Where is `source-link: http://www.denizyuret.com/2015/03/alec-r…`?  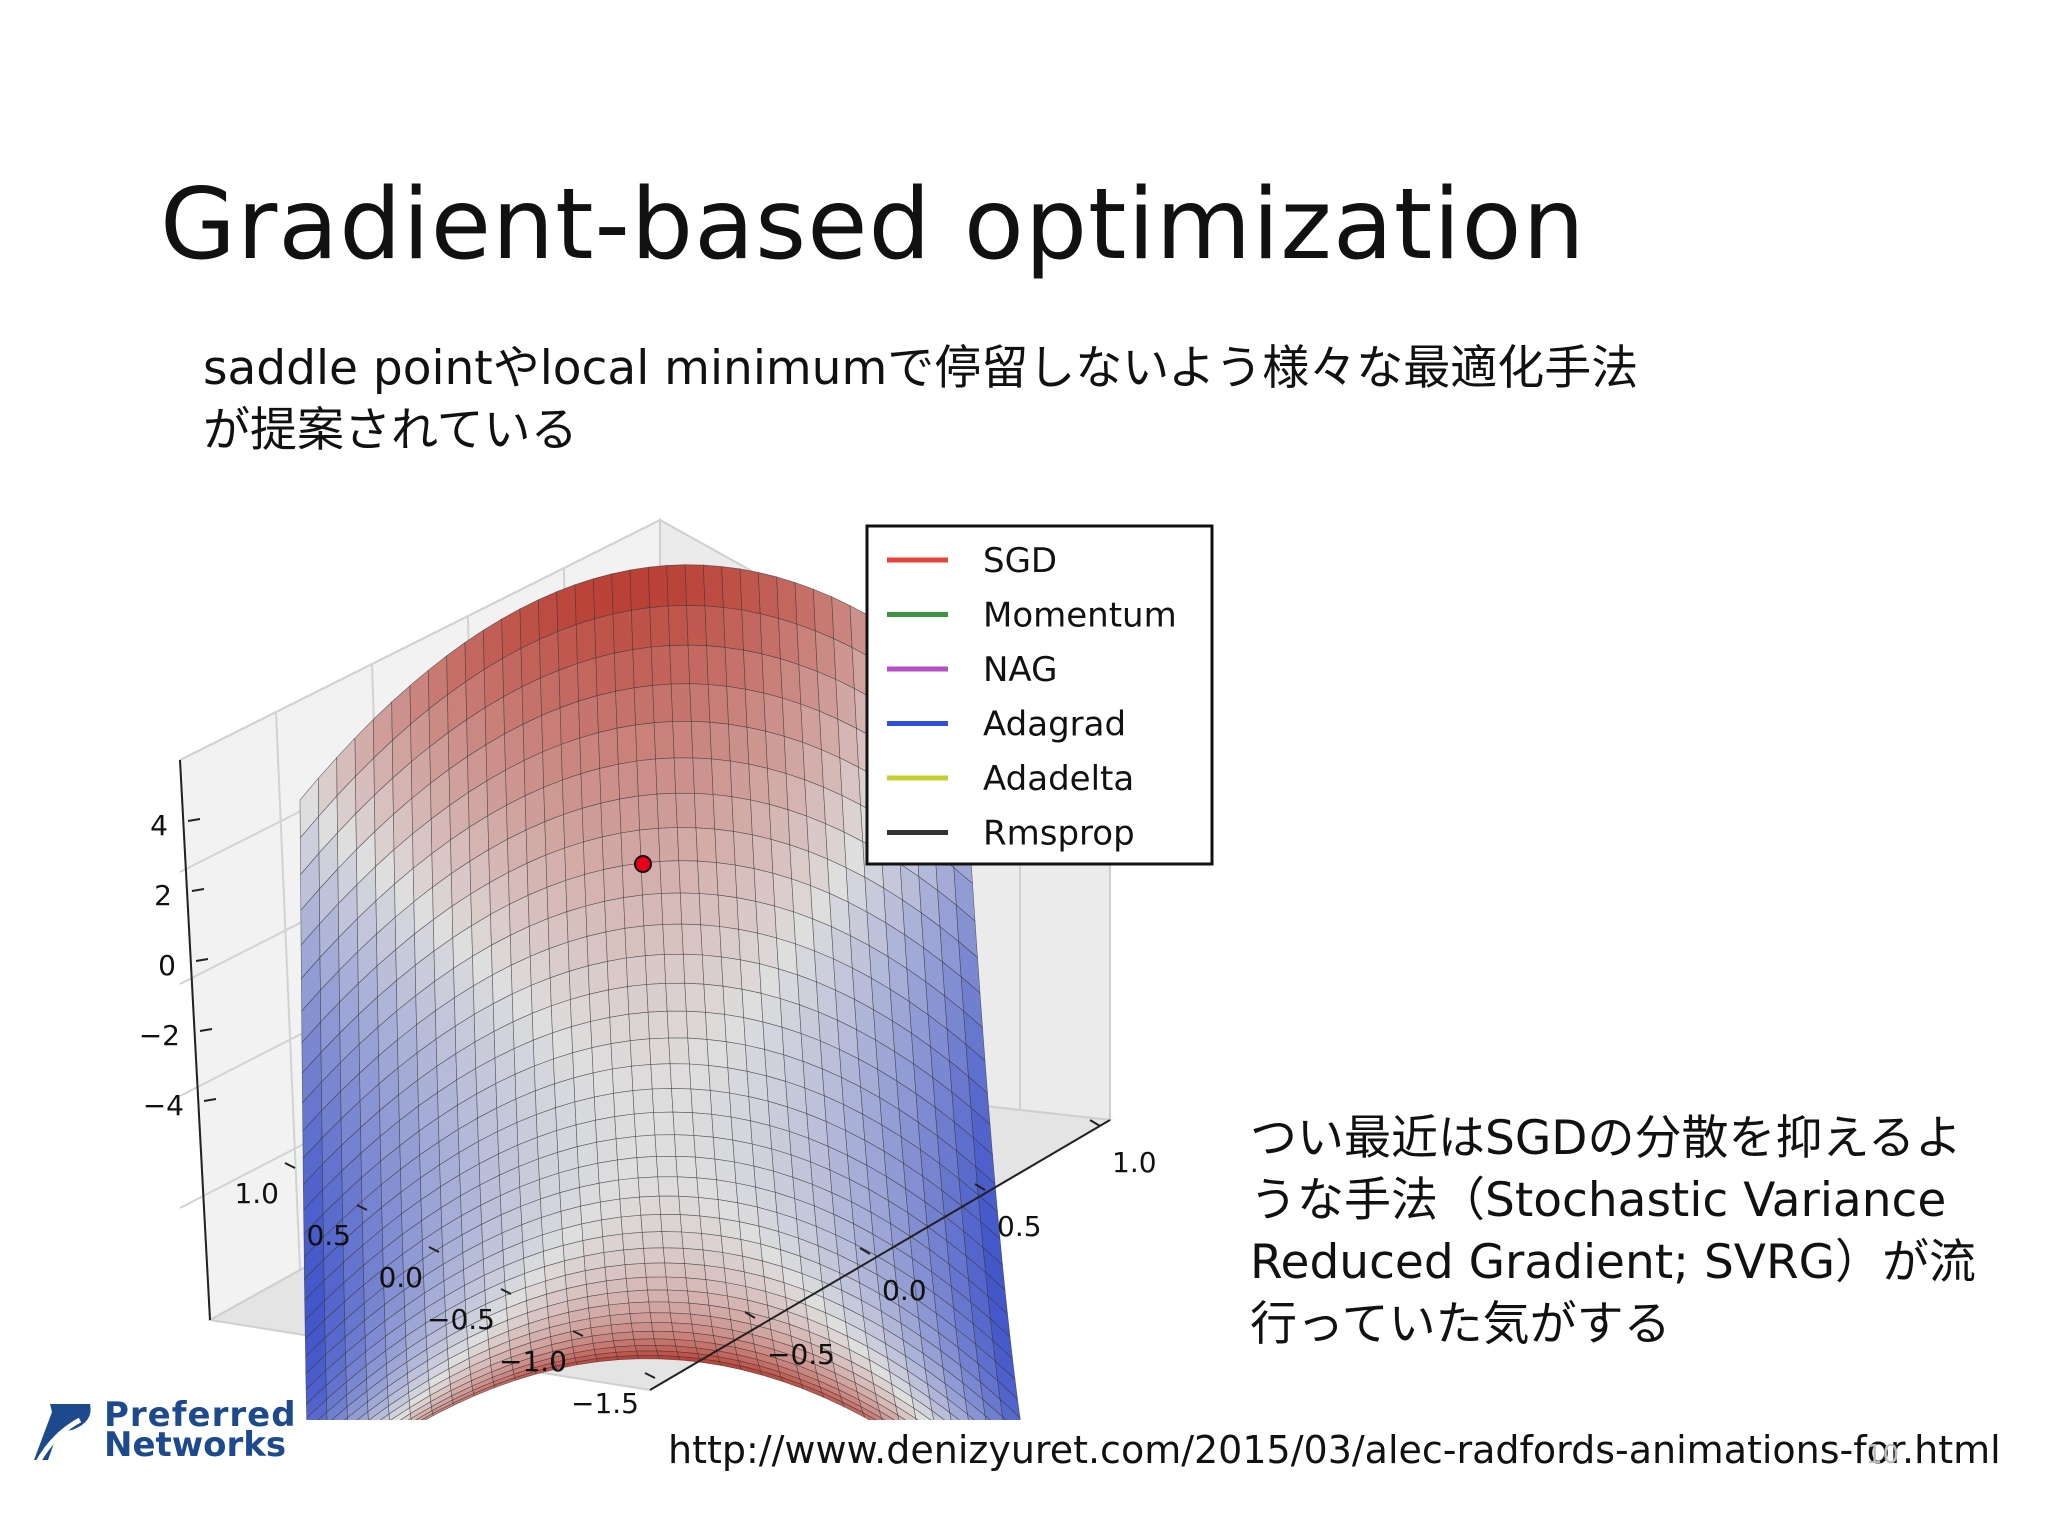 source-link: http://www.denizyuret.com/2015/03/alec-r… is located at coordinates (1334, 1450).